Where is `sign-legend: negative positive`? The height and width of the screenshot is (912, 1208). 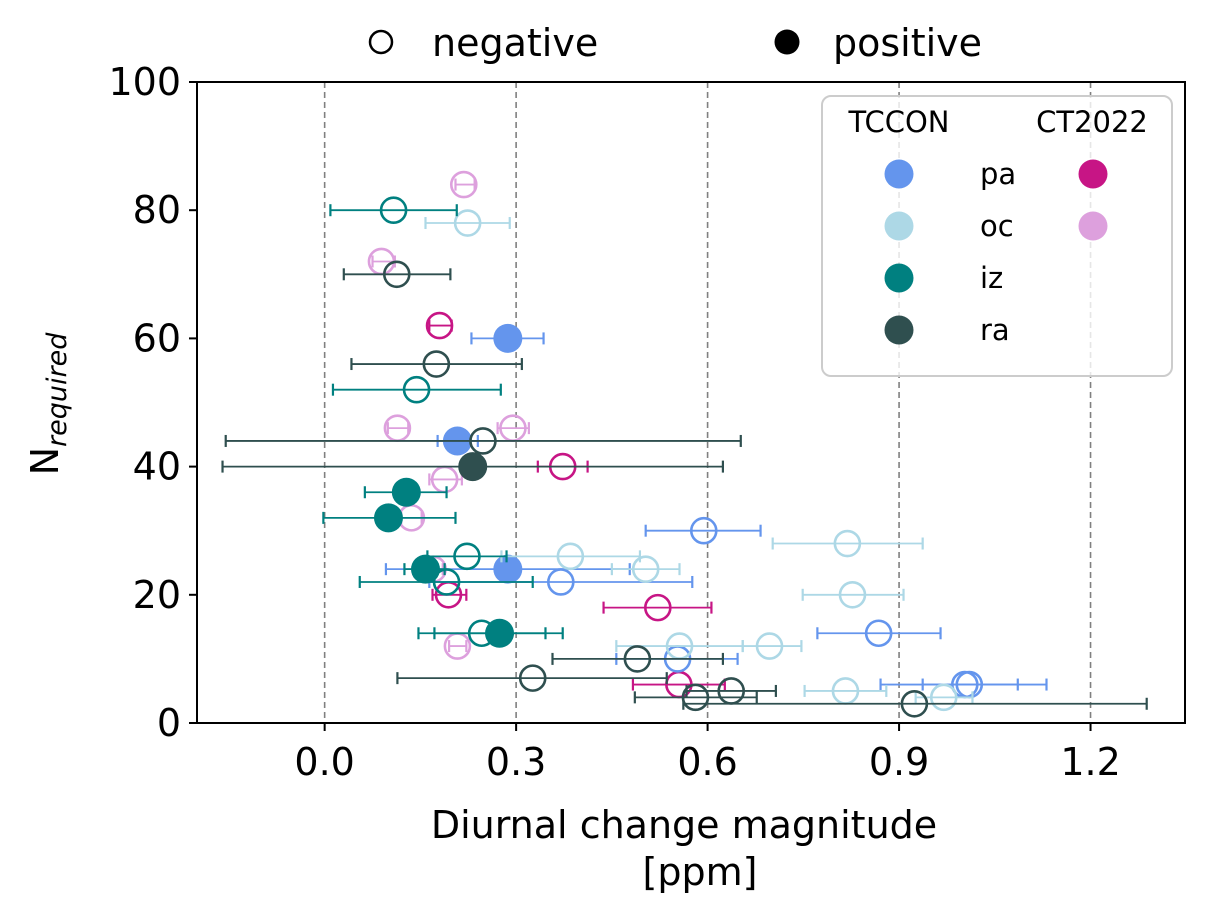
sign-legend: negative positive is located at coordinates (675, 43).